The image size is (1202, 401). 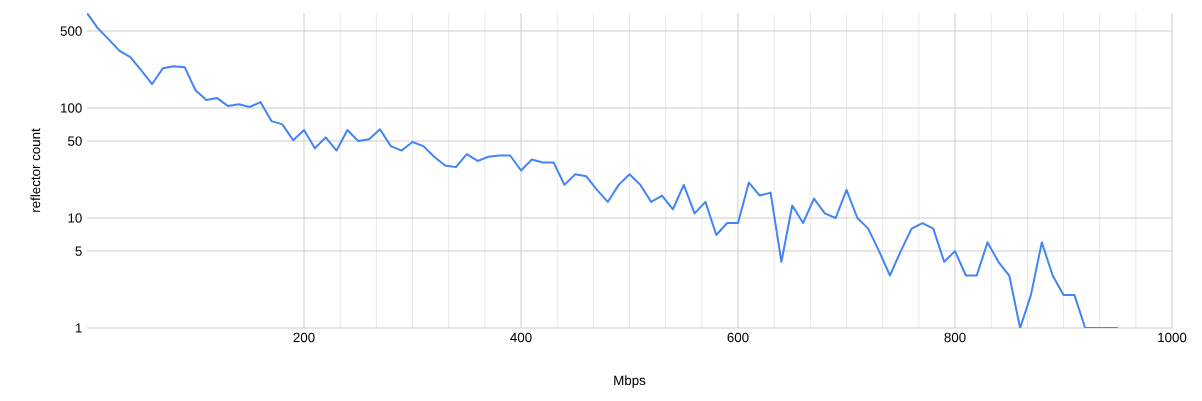 What do you see at coordinates (1172, 337) in the screenshot?
I see `x-tick-label: 1000` at bounding box center [1172, 337].